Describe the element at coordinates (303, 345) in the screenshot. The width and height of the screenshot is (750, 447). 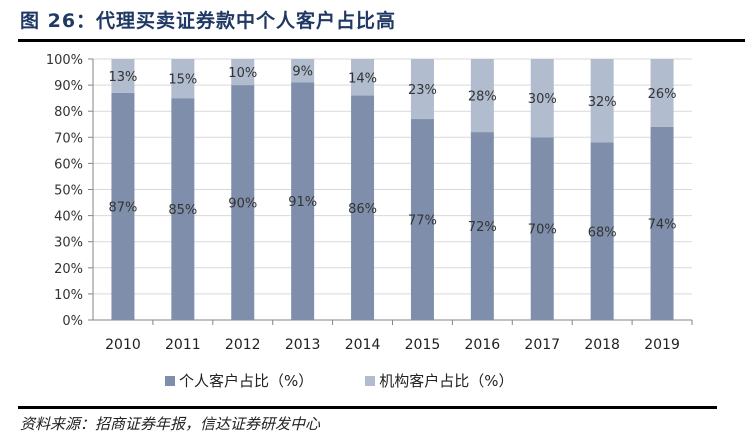
I see `x-tick-label: 2013` at that location.